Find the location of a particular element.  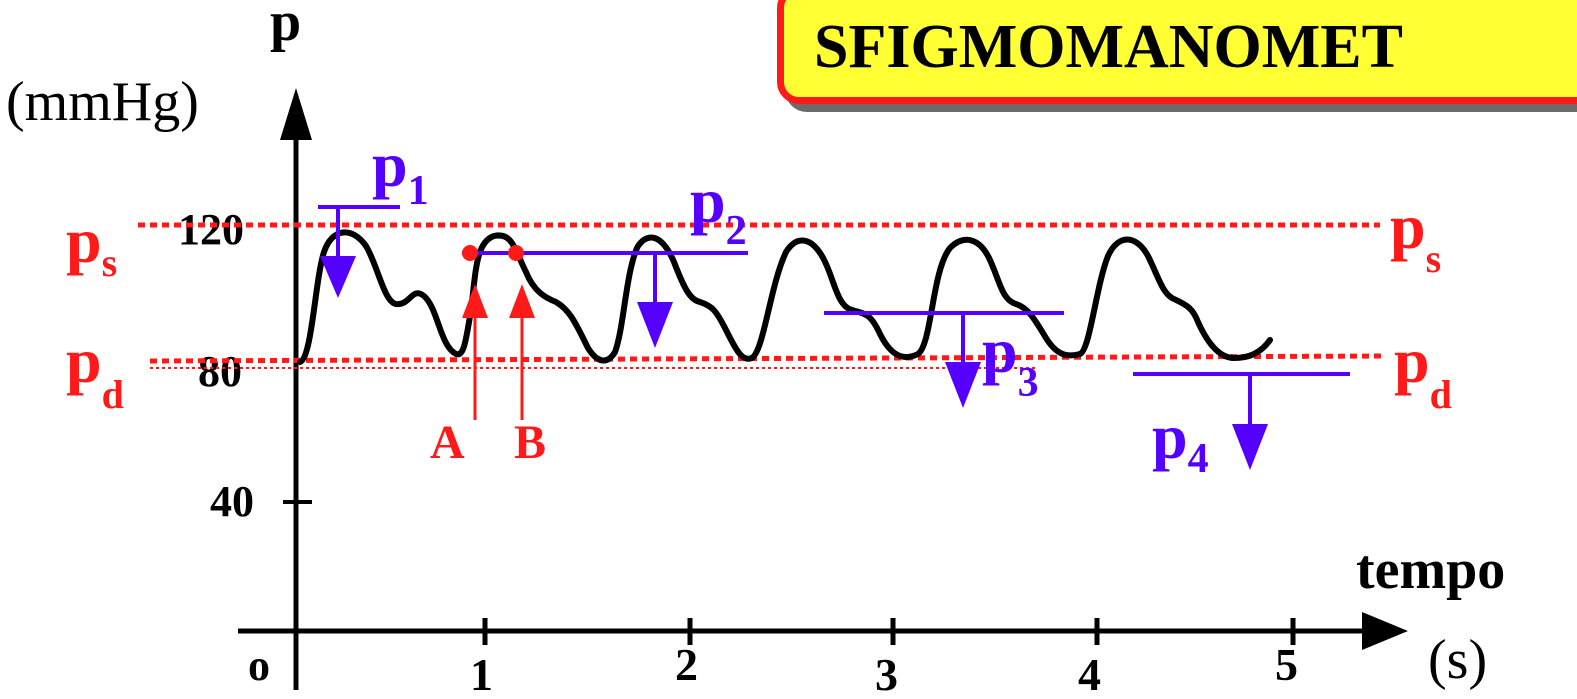

diastolic-symbol-right: pd is located at coordinates (1423, 371).